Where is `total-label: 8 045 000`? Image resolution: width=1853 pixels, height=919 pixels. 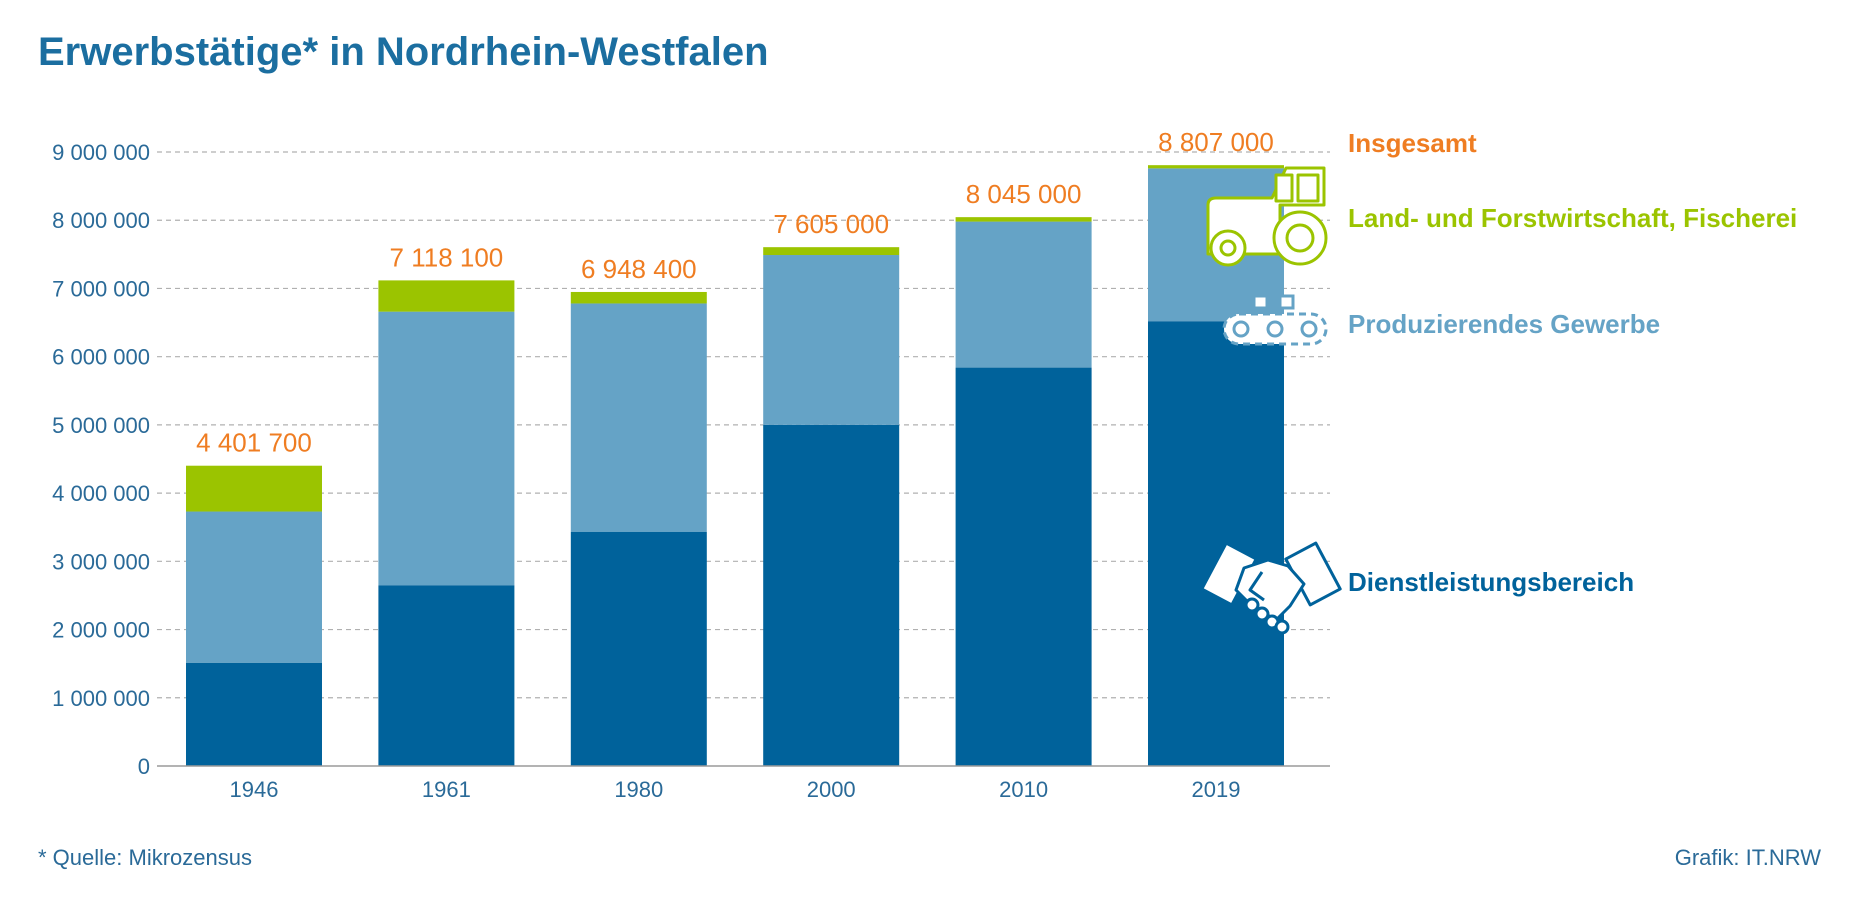
total-label: 8 045 000 is located at coordinates (1024, 194).